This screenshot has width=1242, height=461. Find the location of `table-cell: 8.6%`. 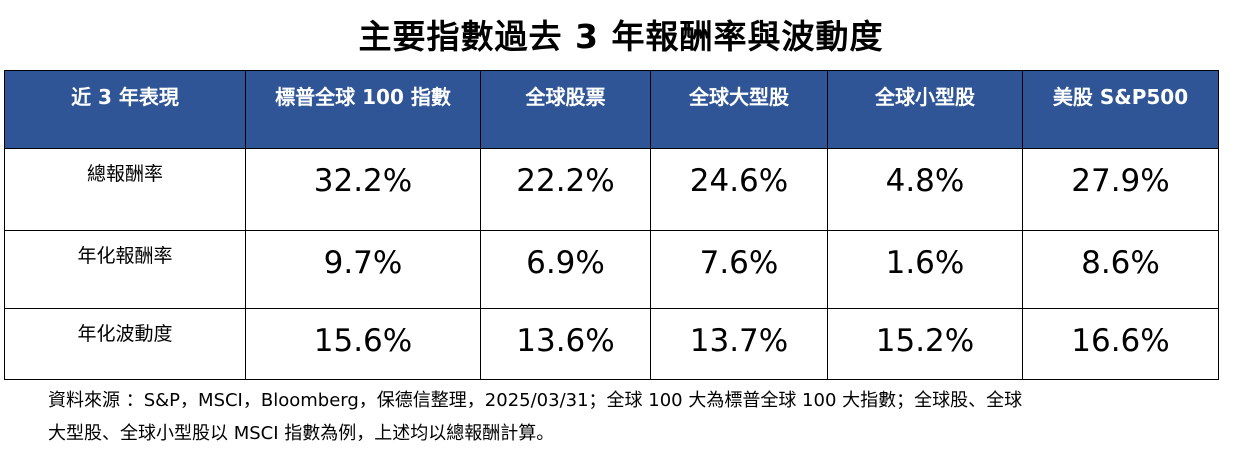

table-cell: 8.6% is located at coordinates (1120, 269).